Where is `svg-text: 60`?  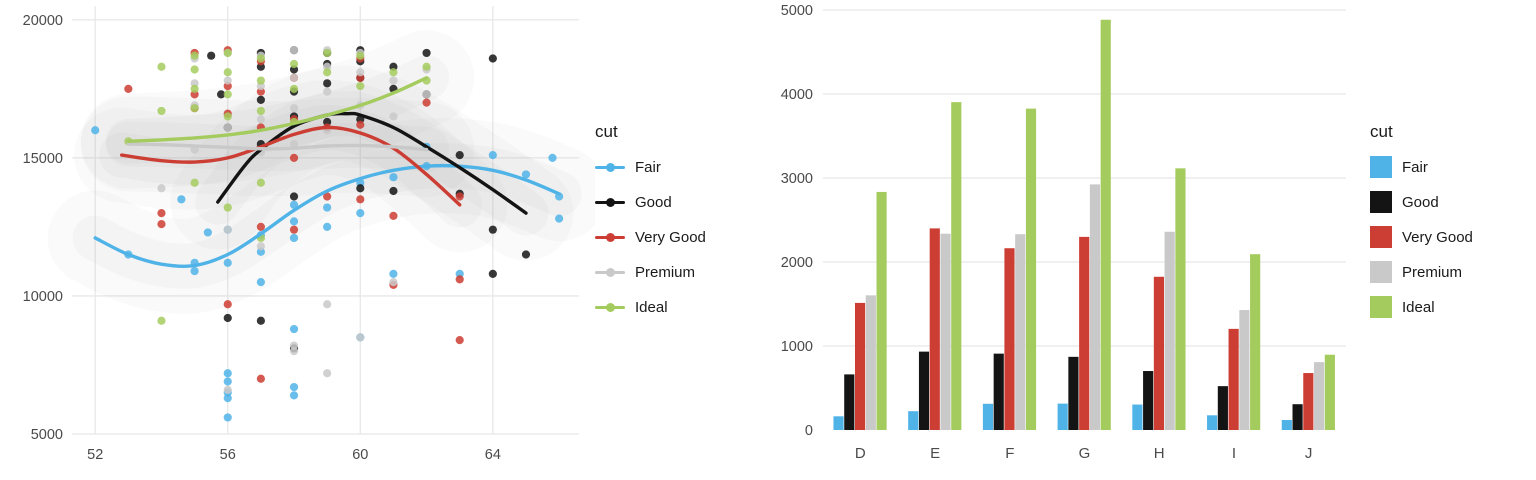
svg-text: 60 is located at coordinates (360, 455).